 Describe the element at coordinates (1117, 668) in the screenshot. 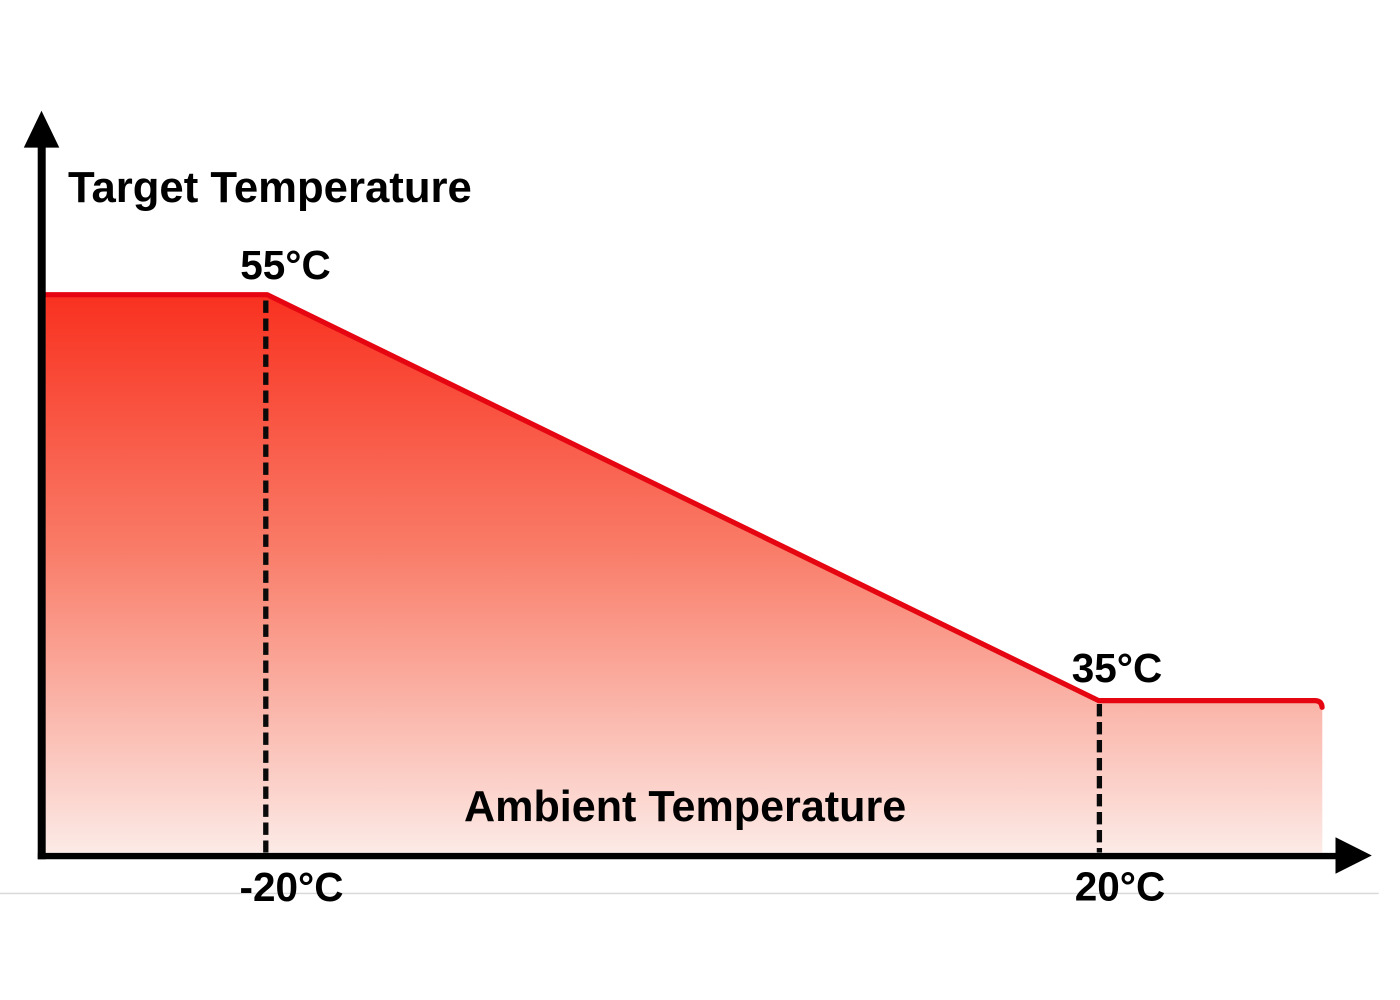

I see `svg-text: 35°C` at that location.